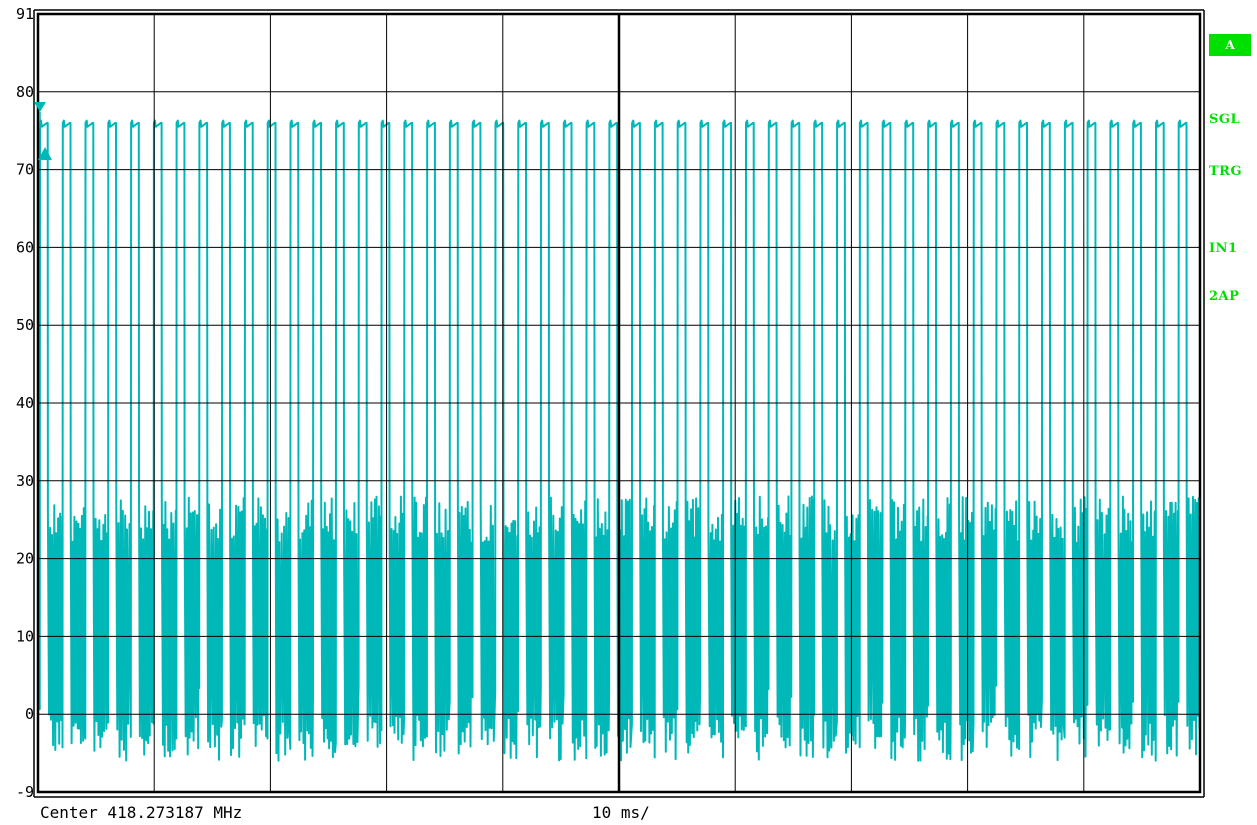  Describe the element at coordinates (1225, 119) in the screenshot. I see `sgl-label: SGL` at that location.